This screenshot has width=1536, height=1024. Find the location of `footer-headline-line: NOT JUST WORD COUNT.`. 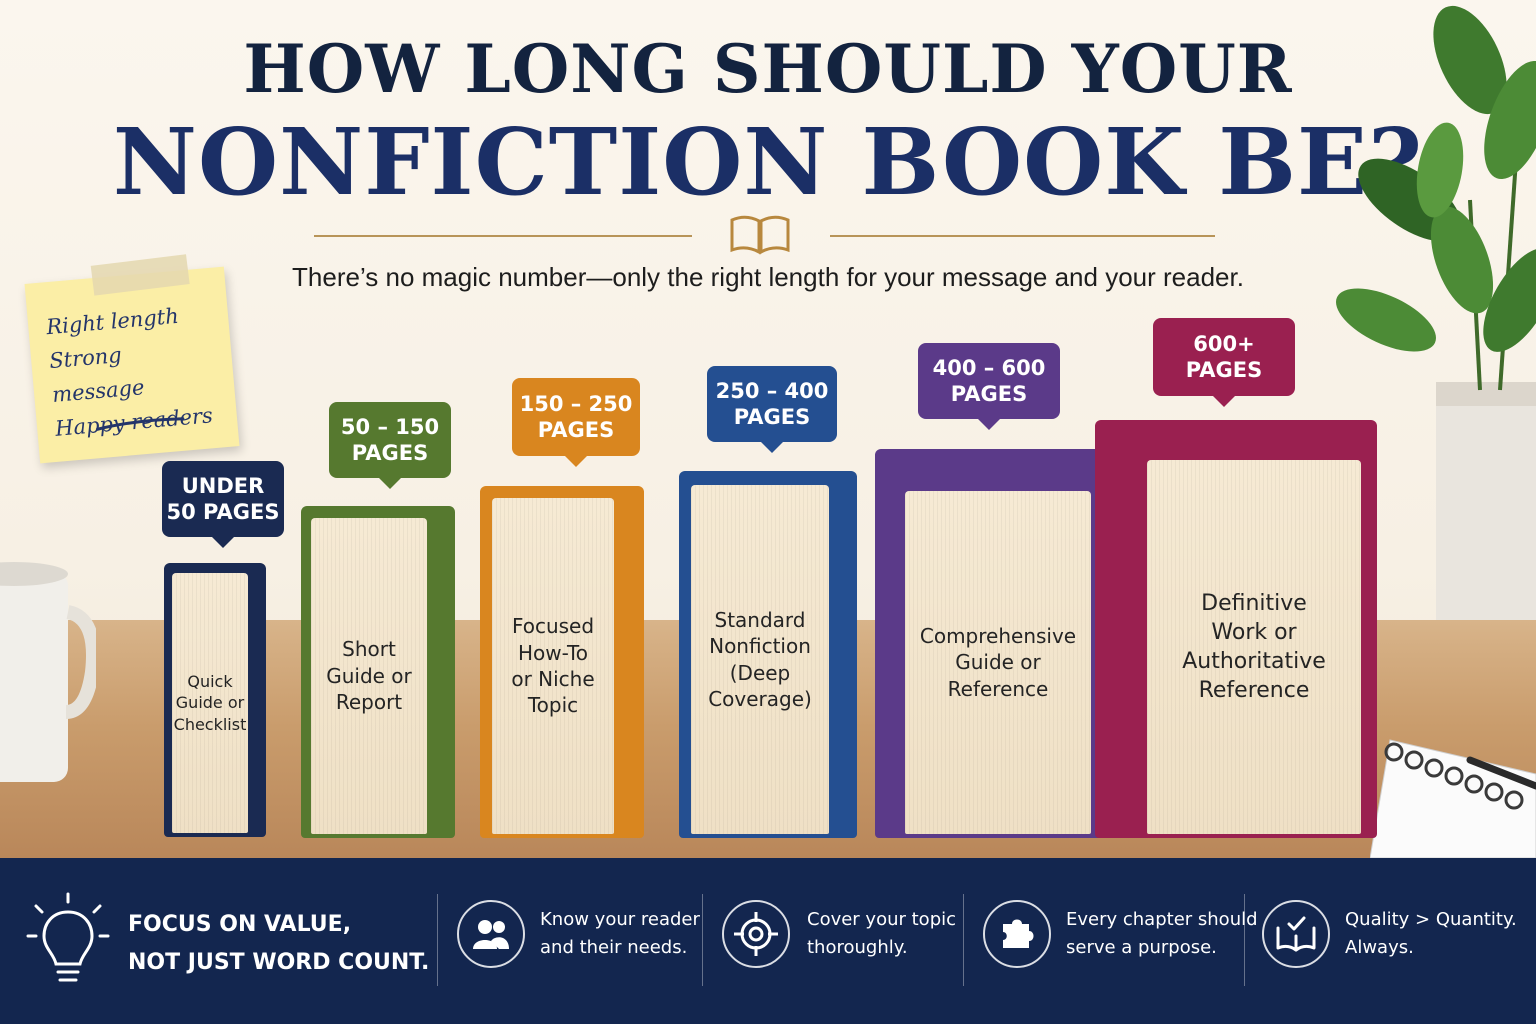

footer-headline-line: NOT JUST WORD COUNT. is located at coordinates (279, 962).